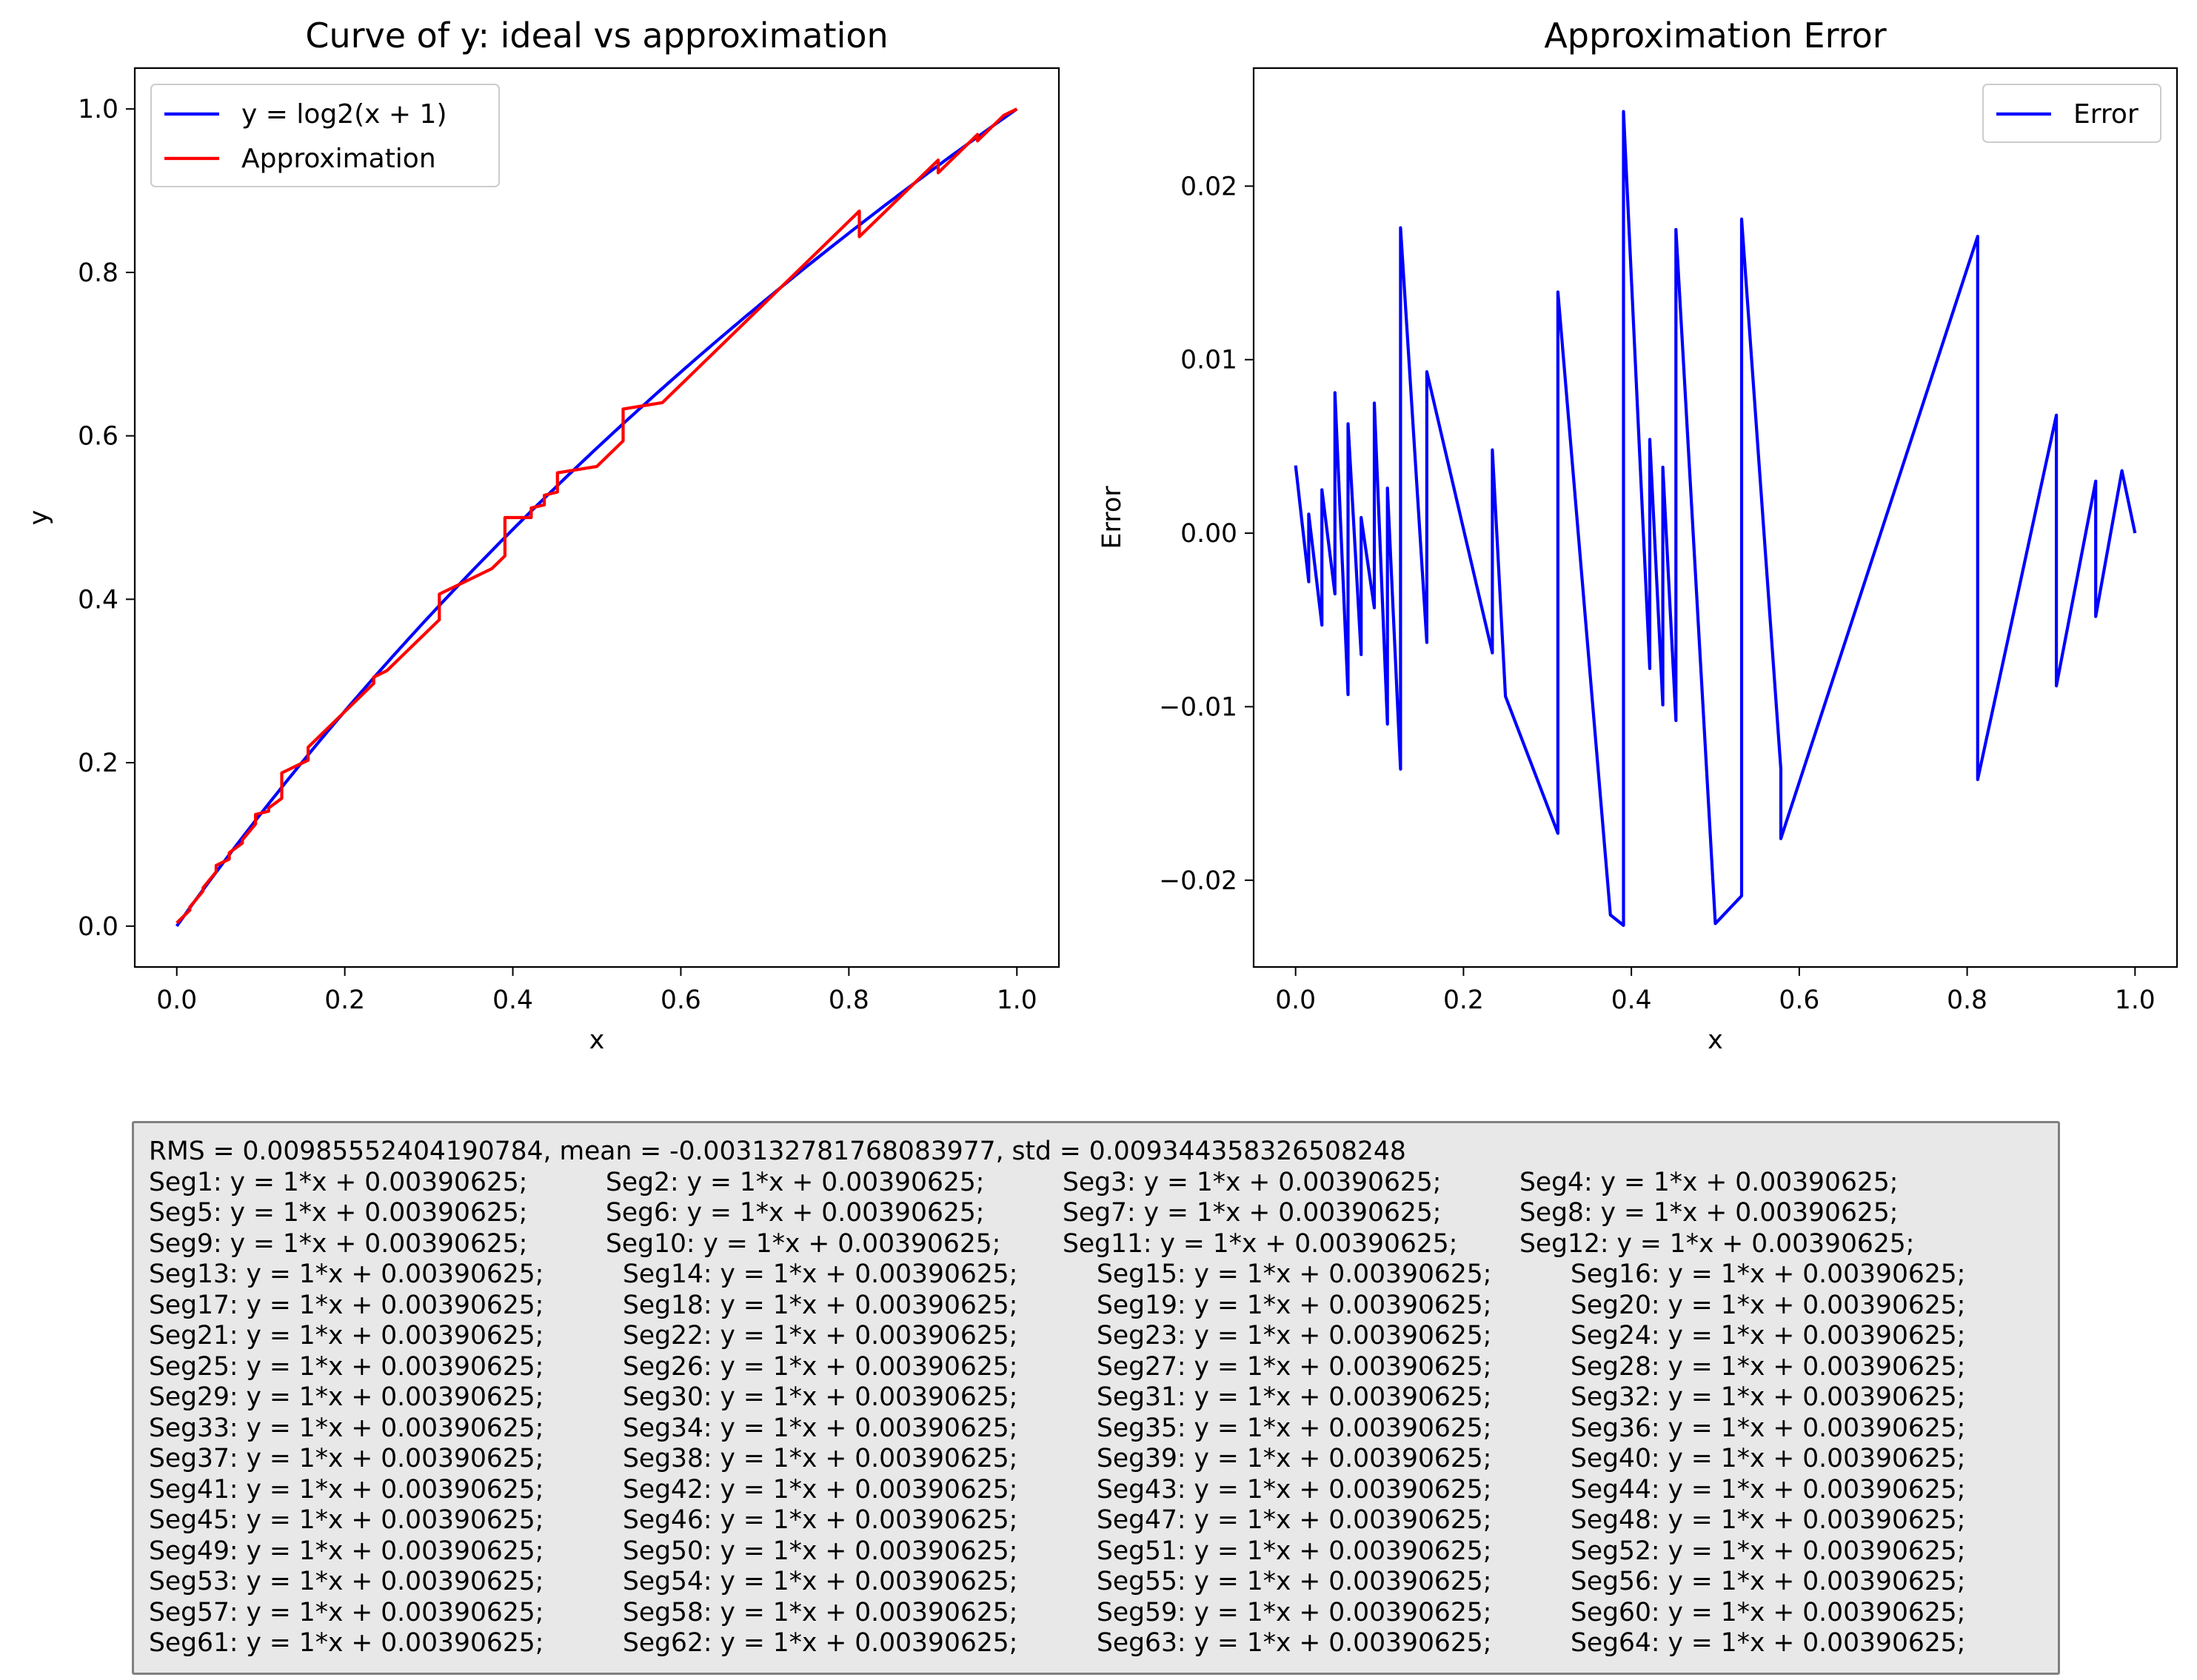 This screenshot has height=1680, width=2197. Describe the element at coordinates (1252, 1213) in the screenshot. I see `segment-entry: Seg7: y = 1*x + 0.00390625;` at that location.